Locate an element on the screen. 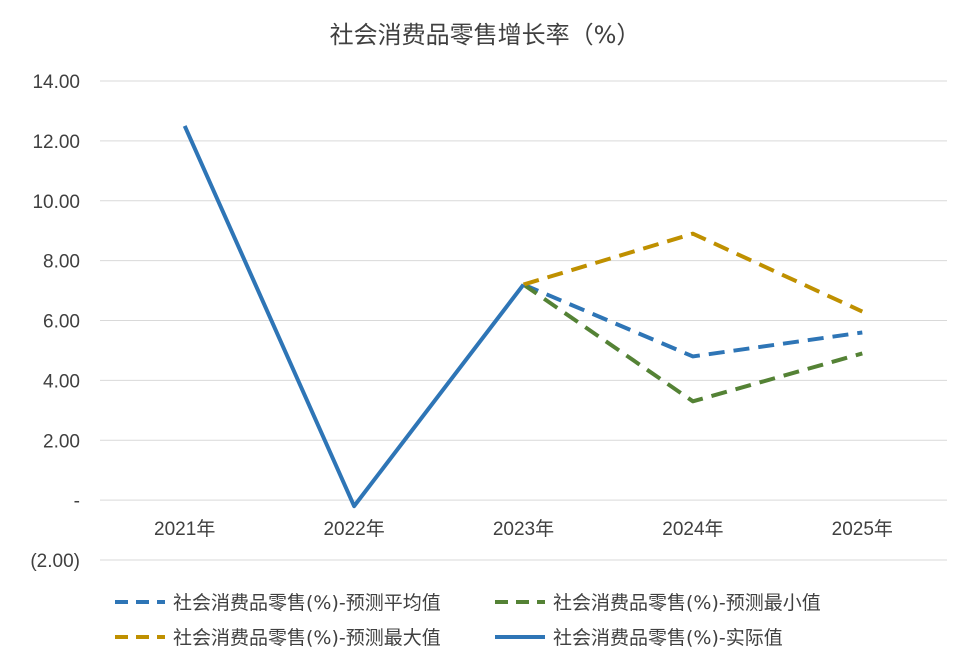  y-tick-label: 2.00 is located at coordinates (61, 441).